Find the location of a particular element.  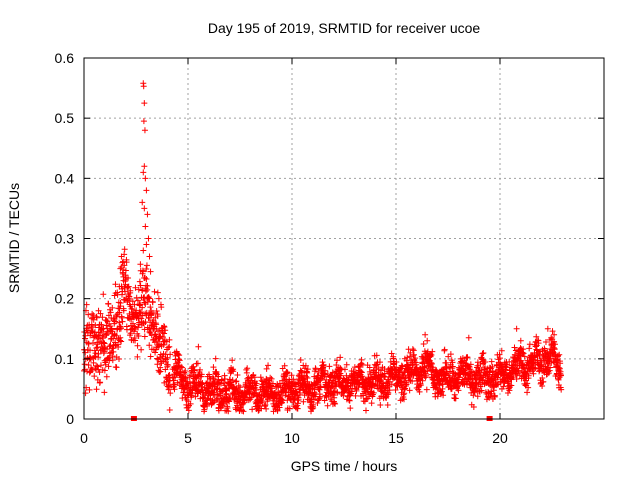

x-axis-label: GPS time / hours is located at coordinates (344, 466).